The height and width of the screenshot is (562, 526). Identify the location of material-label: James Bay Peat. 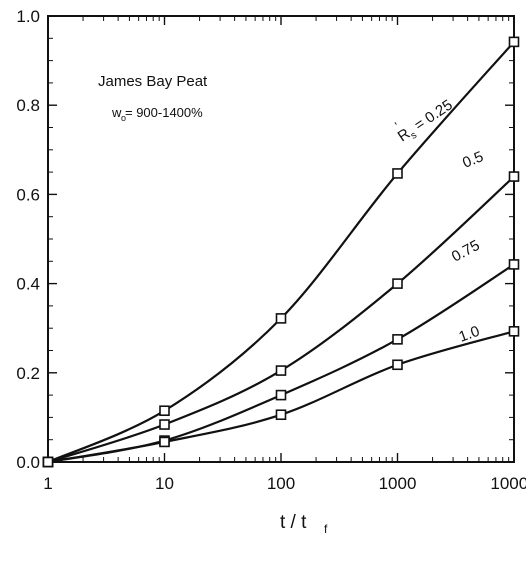
(153, 81).